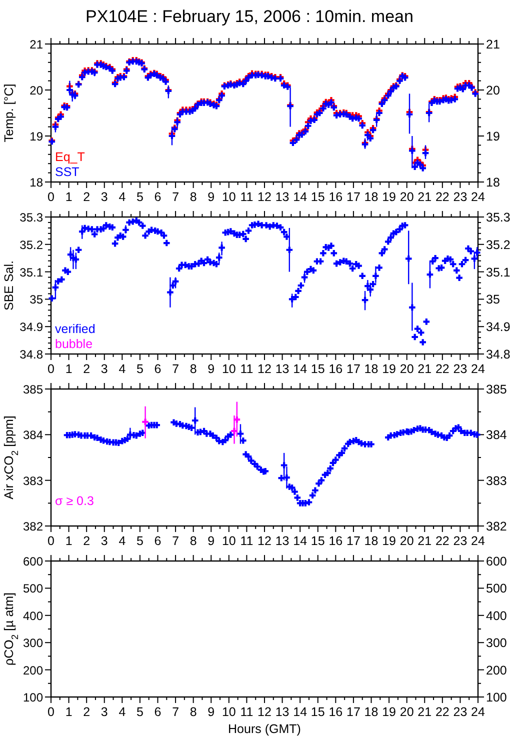 This screenshot has width=515, height=739. What do you see at coordinates (37, 137) in the screenshot?
I see `y-tick-label: 19` at bounding box center [37, 137].